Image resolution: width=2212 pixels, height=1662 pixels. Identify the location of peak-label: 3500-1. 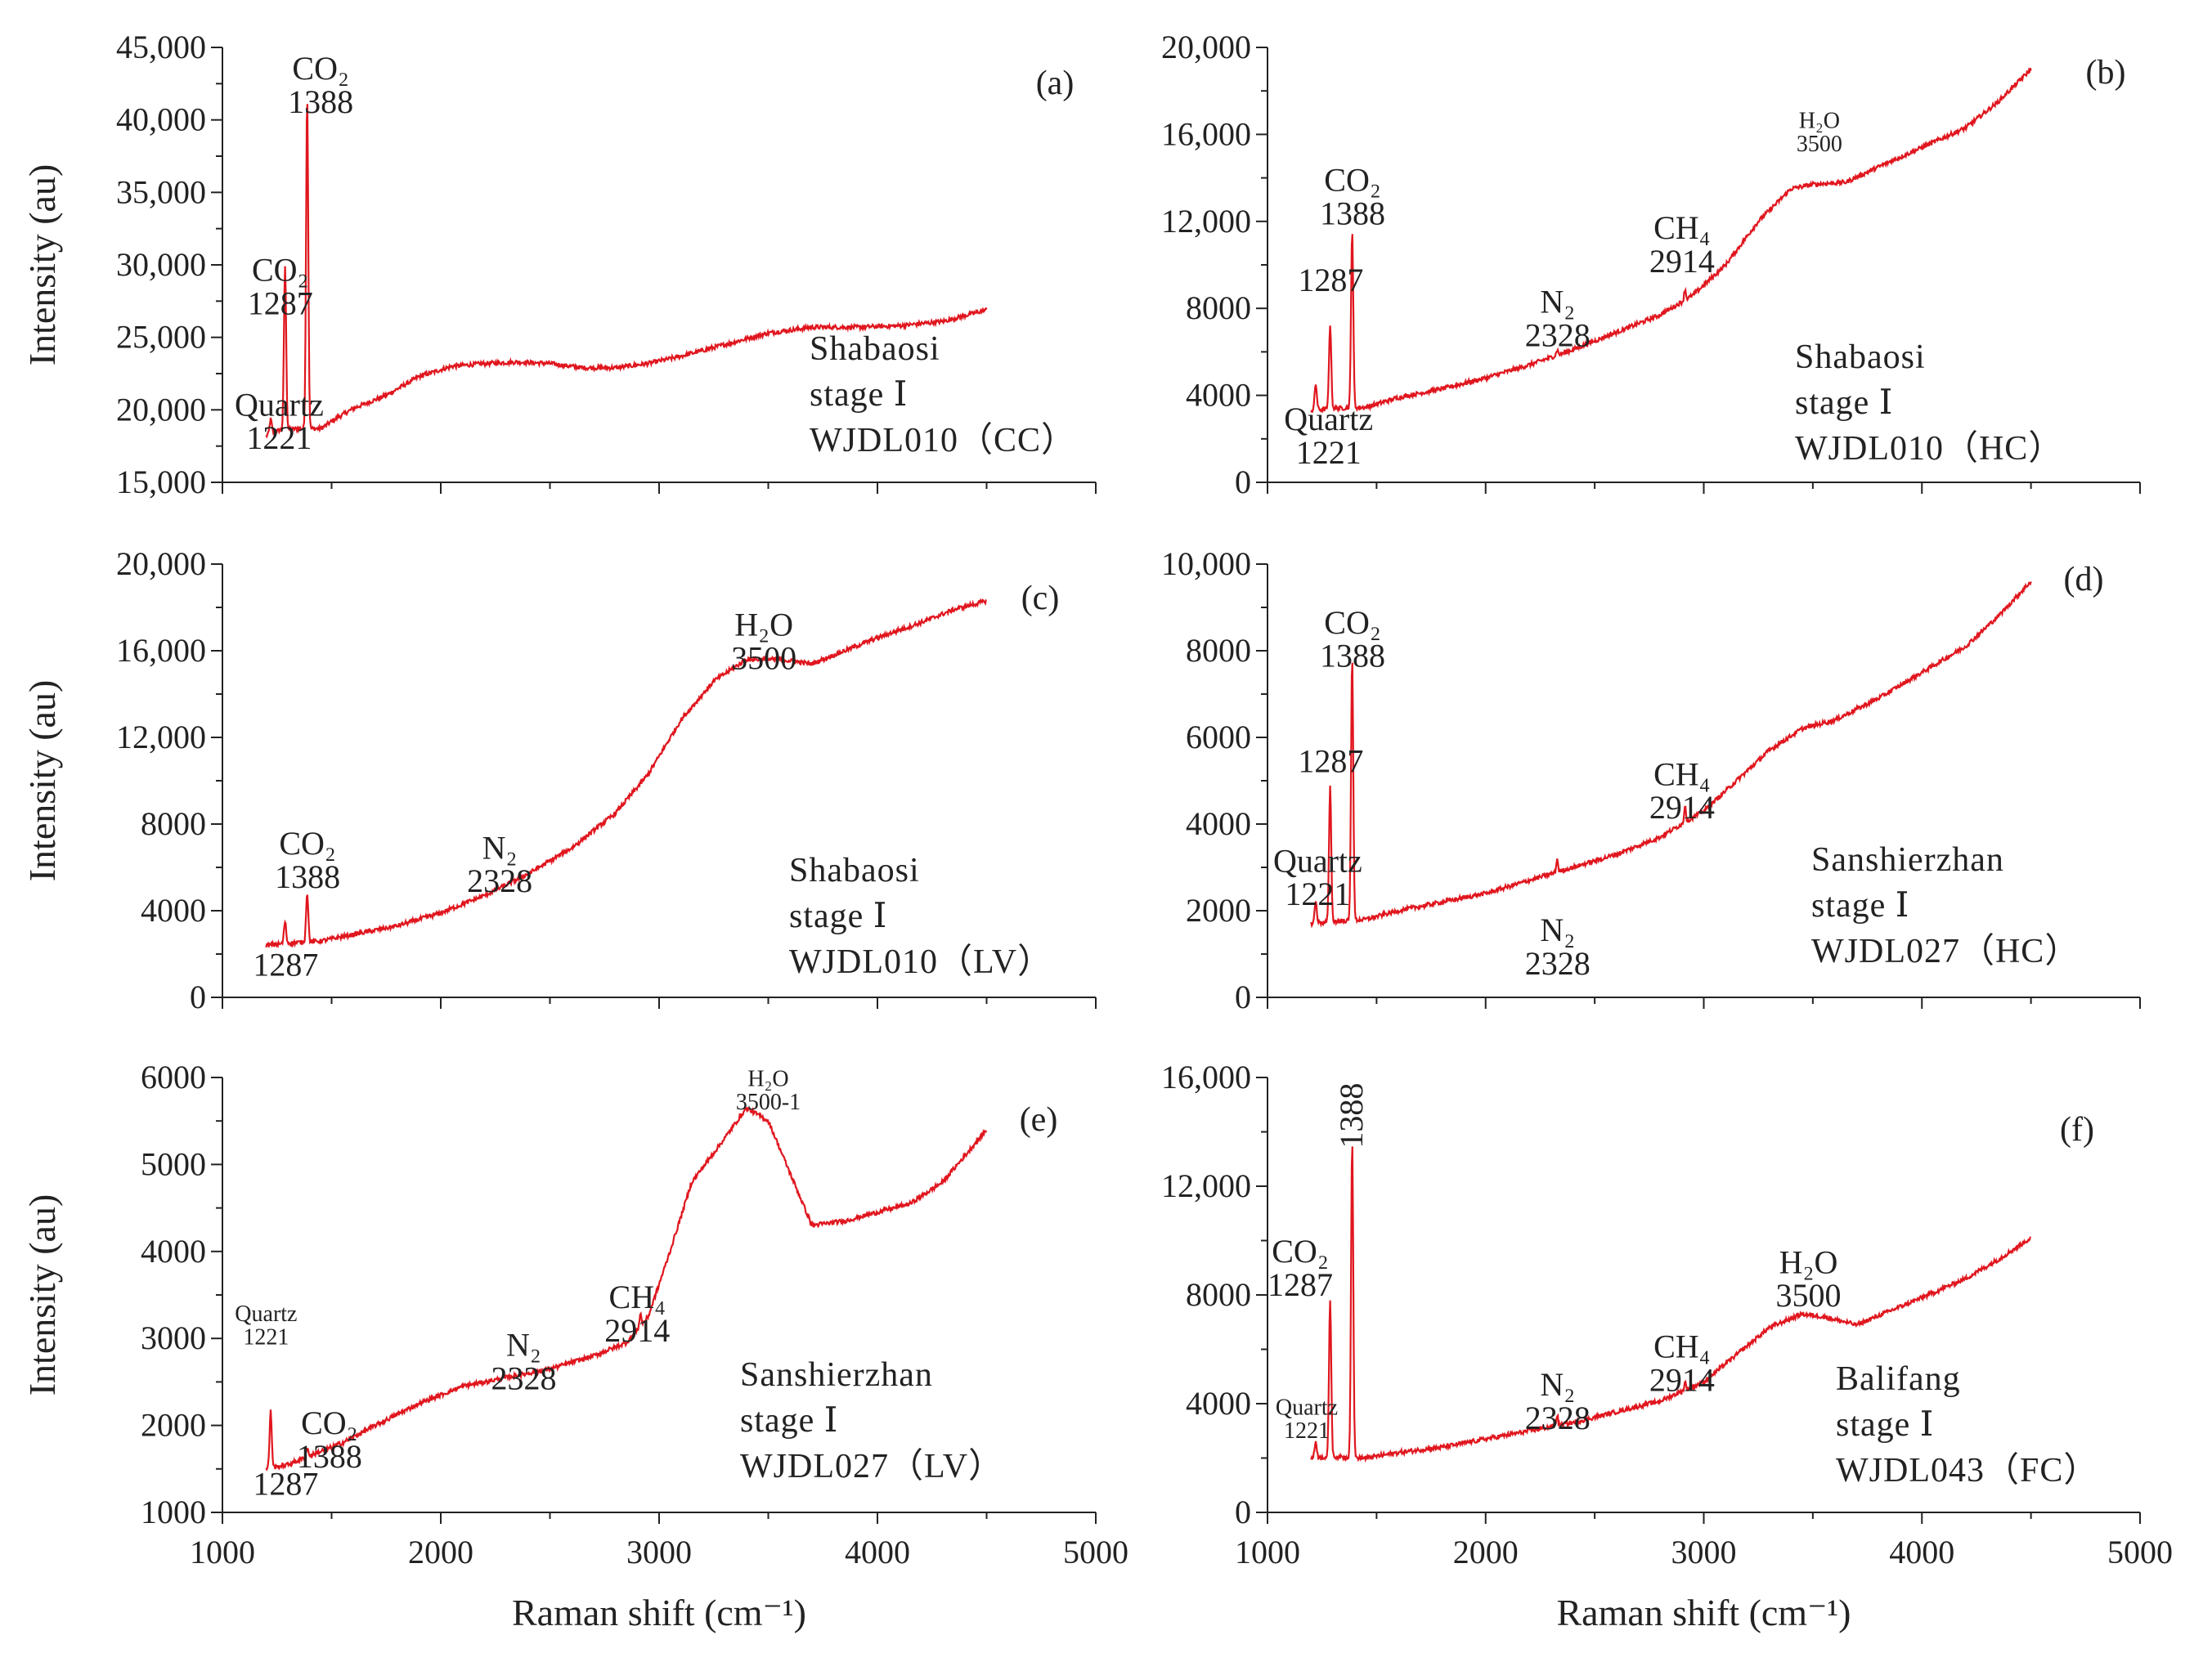
(768, 1102).